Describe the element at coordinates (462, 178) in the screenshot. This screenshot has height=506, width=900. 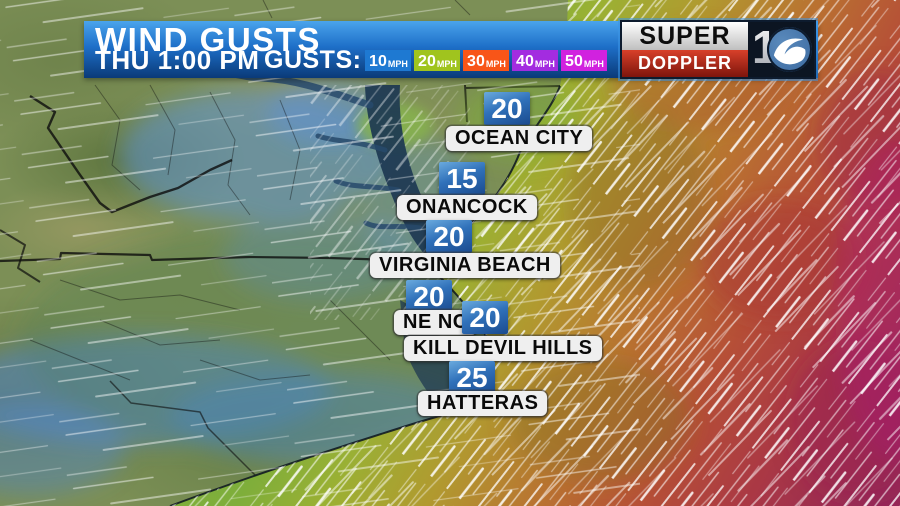
I see `gust-value-onancock: 15` at that location.